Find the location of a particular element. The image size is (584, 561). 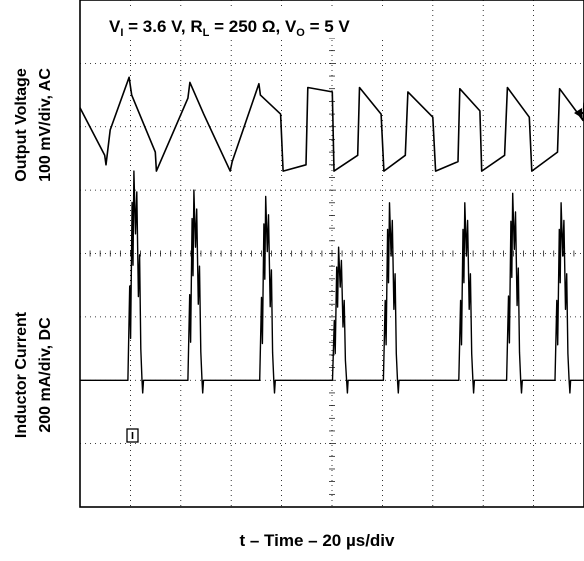

output-voltage-trace is located at coordinates (331, 124).